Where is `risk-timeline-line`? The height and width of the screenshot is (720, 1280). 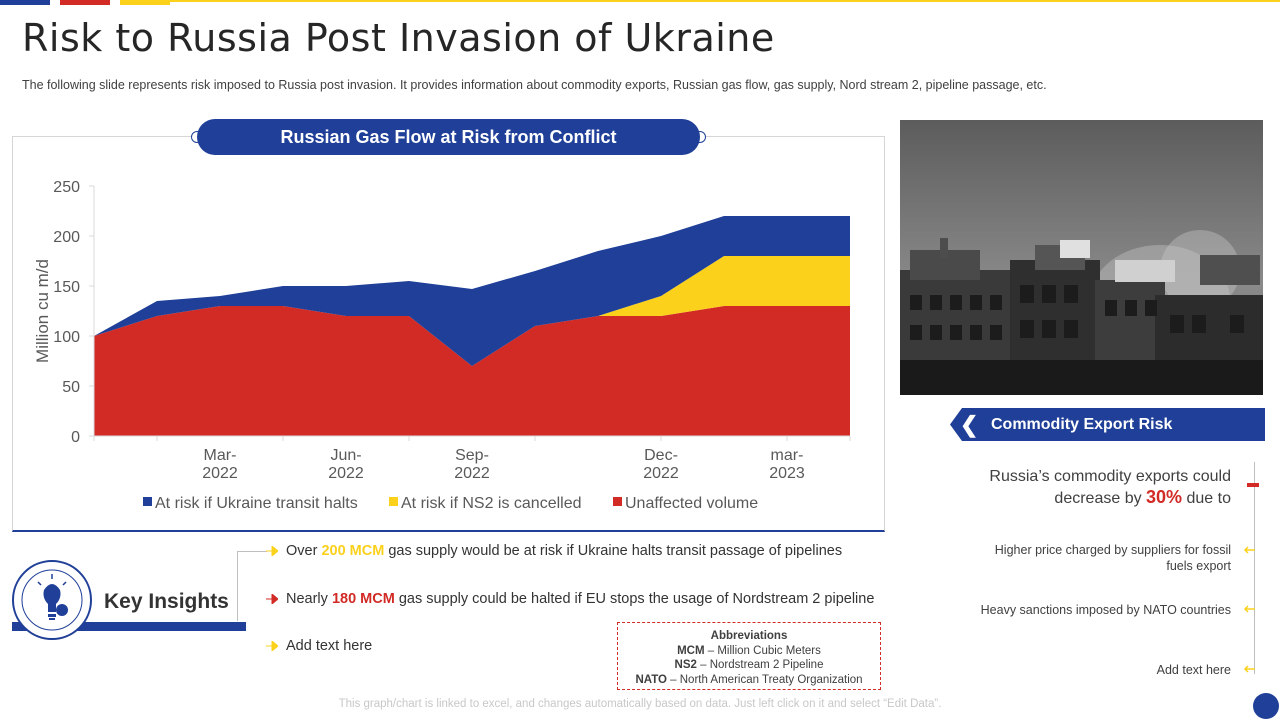
risk-timeline-line is located at coordinates (1254, 568).